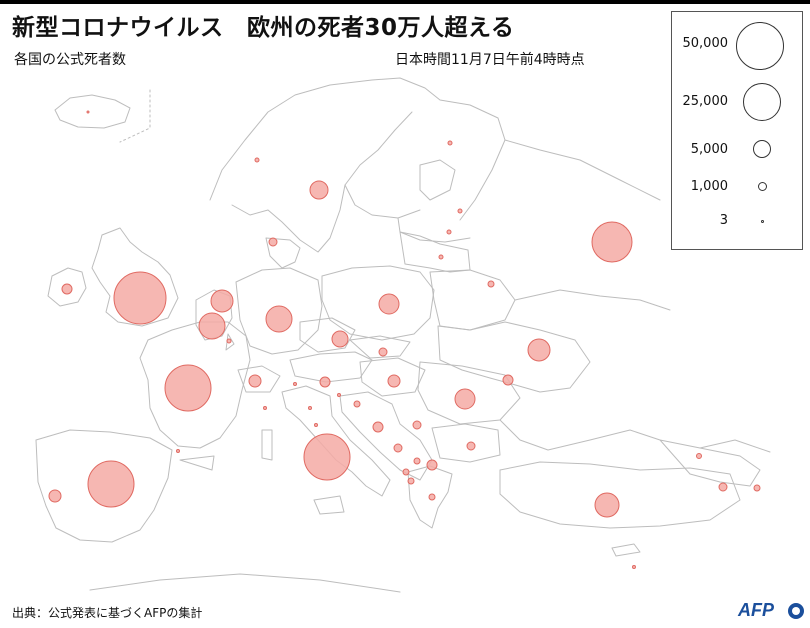  I want to click on bubble-slovakia, so click(383, 352).